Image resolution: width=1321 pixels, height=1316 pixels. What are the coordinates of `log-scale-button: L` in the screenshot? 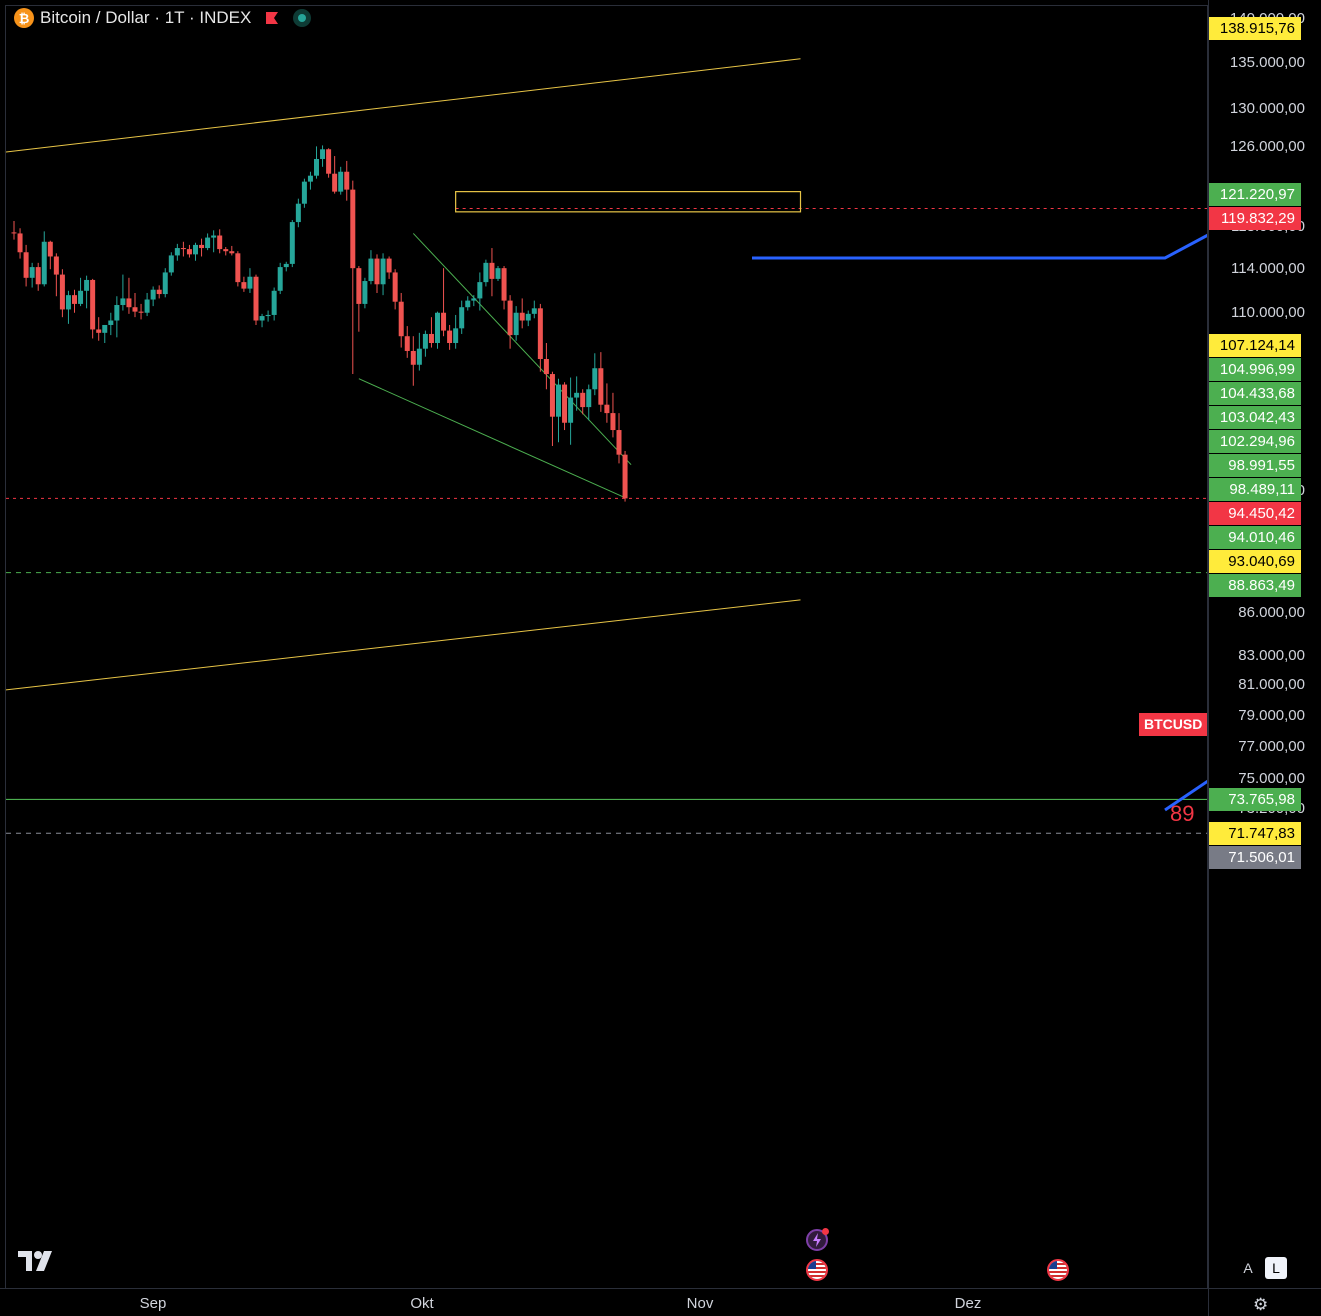 It's located at (1276, 1268).